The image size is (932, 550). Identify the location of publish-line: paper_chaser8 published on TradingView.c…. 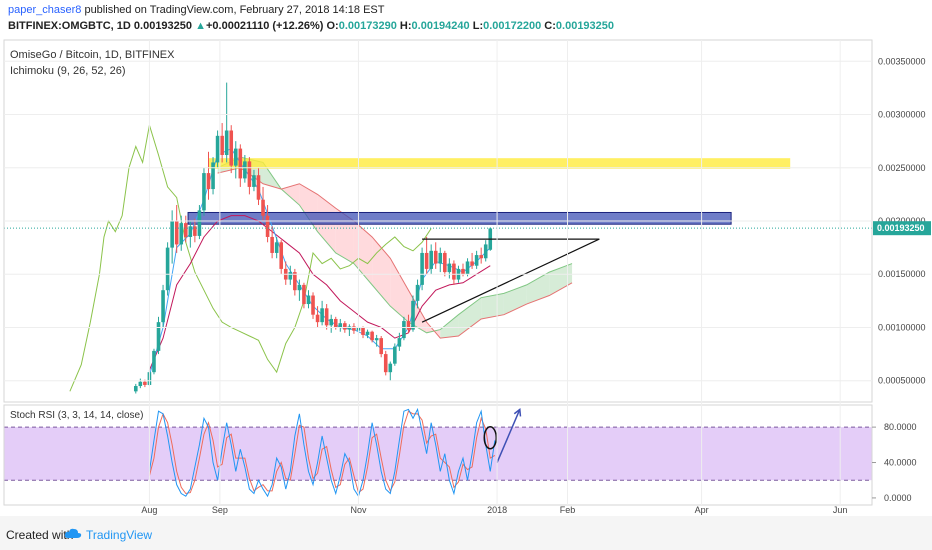
(196, 10).